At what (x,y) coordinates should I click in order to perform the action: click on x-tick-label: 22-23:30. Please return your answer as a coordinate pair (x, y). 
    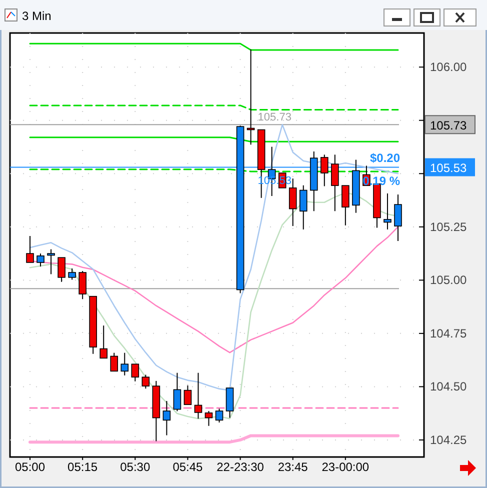
    Looking at the image, I should click on (240, 467).